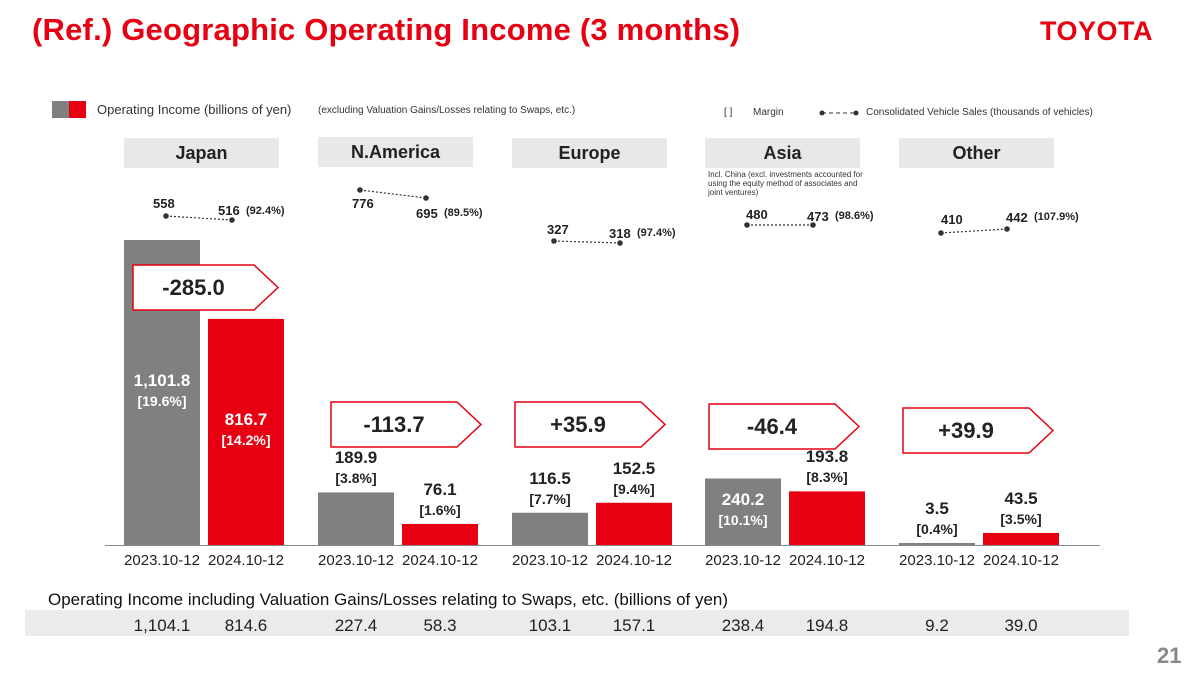 The image size is (1200, 674). Describe the element at coordinates (1021, 498) in the screenshot. I see `data-label-other-1: 43.5` at that location.